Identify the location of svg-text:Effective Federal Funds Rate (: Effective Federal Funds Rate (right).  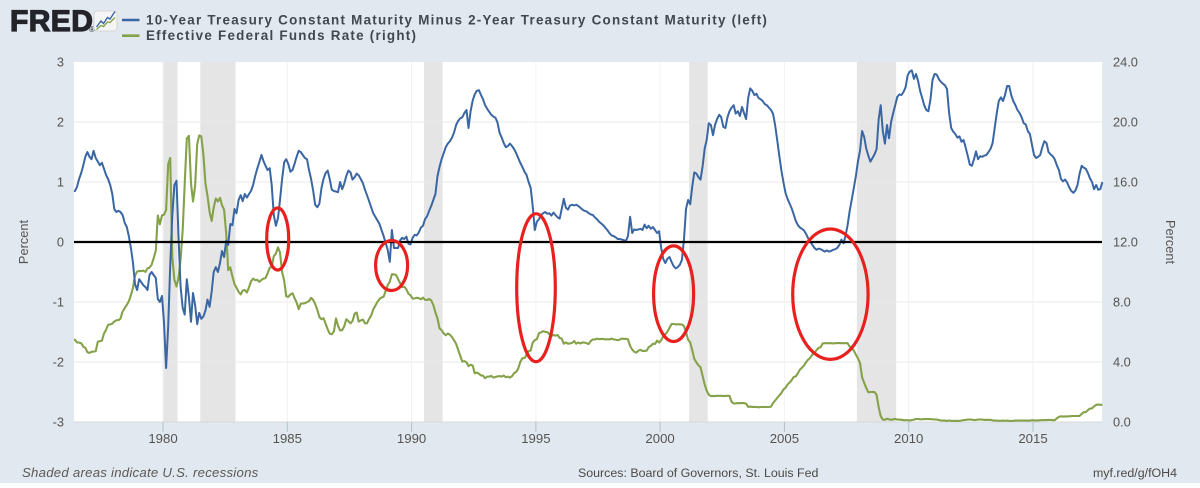
(281, 35).